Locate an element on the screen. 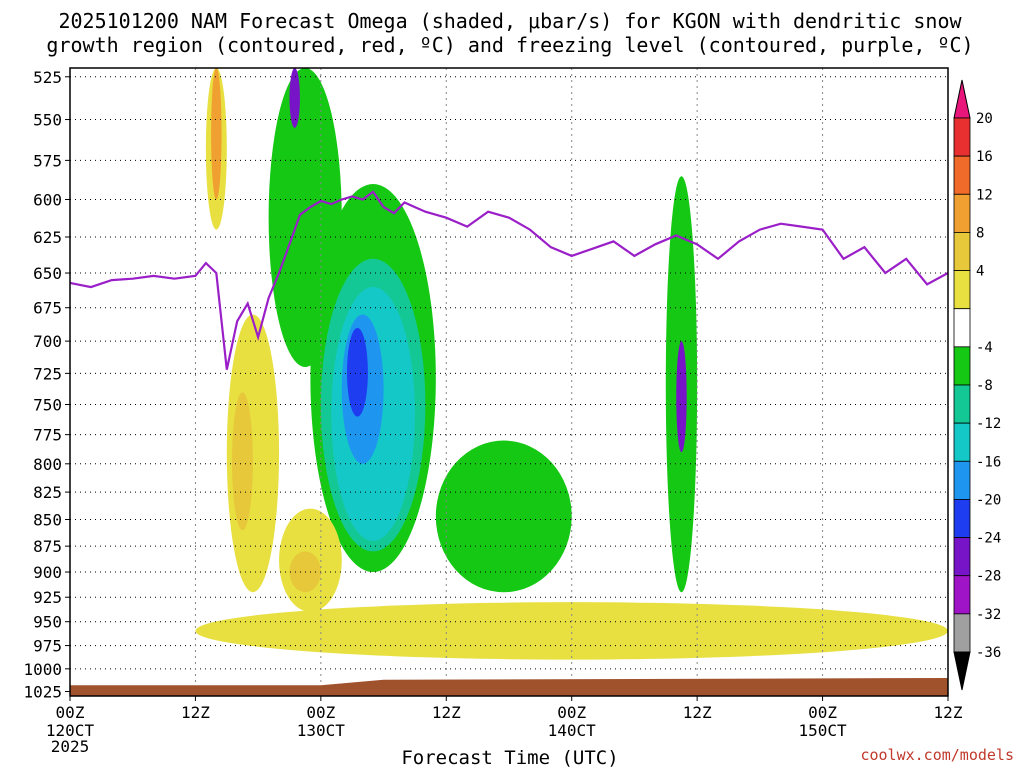 The height and width of the screenshot is (768, 1024). y-tick-label: 575 is located at coordinates (47, 160).